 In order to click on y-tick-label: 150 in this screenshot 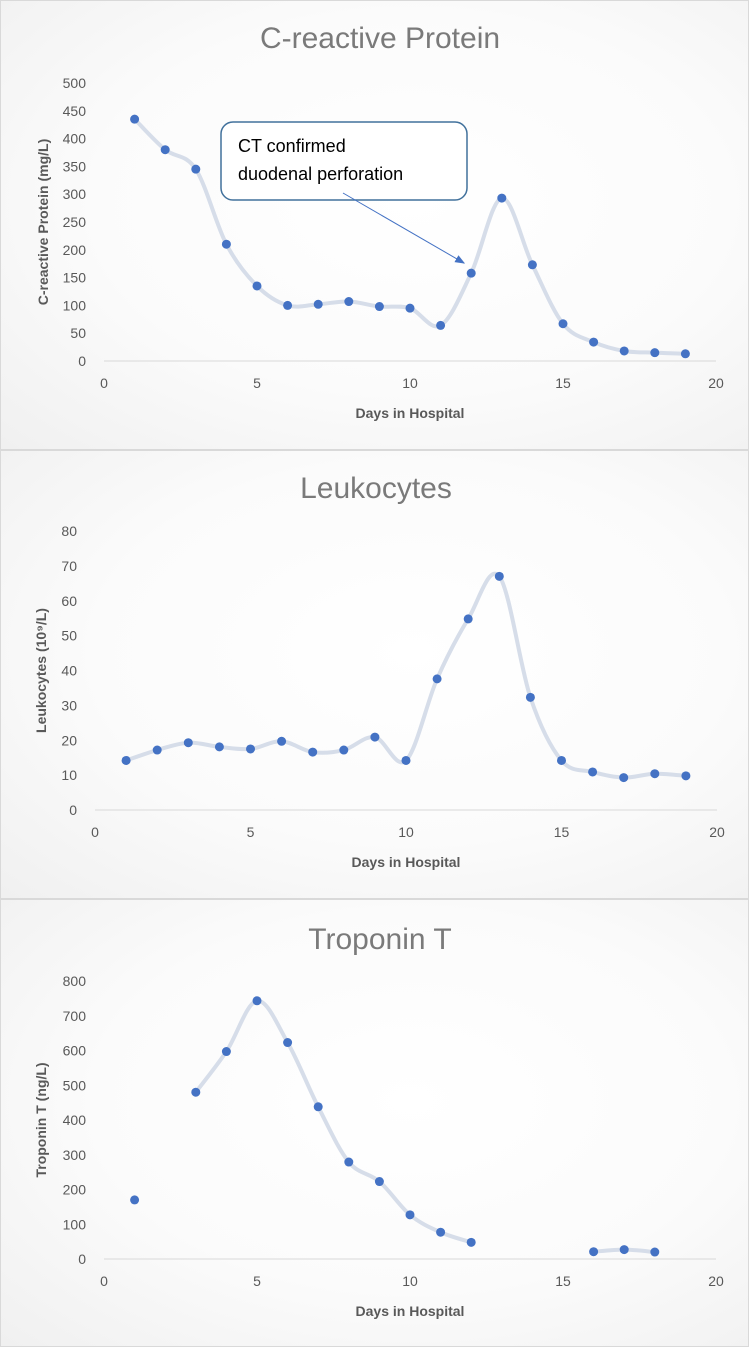, I will do `click(75, 278)`.